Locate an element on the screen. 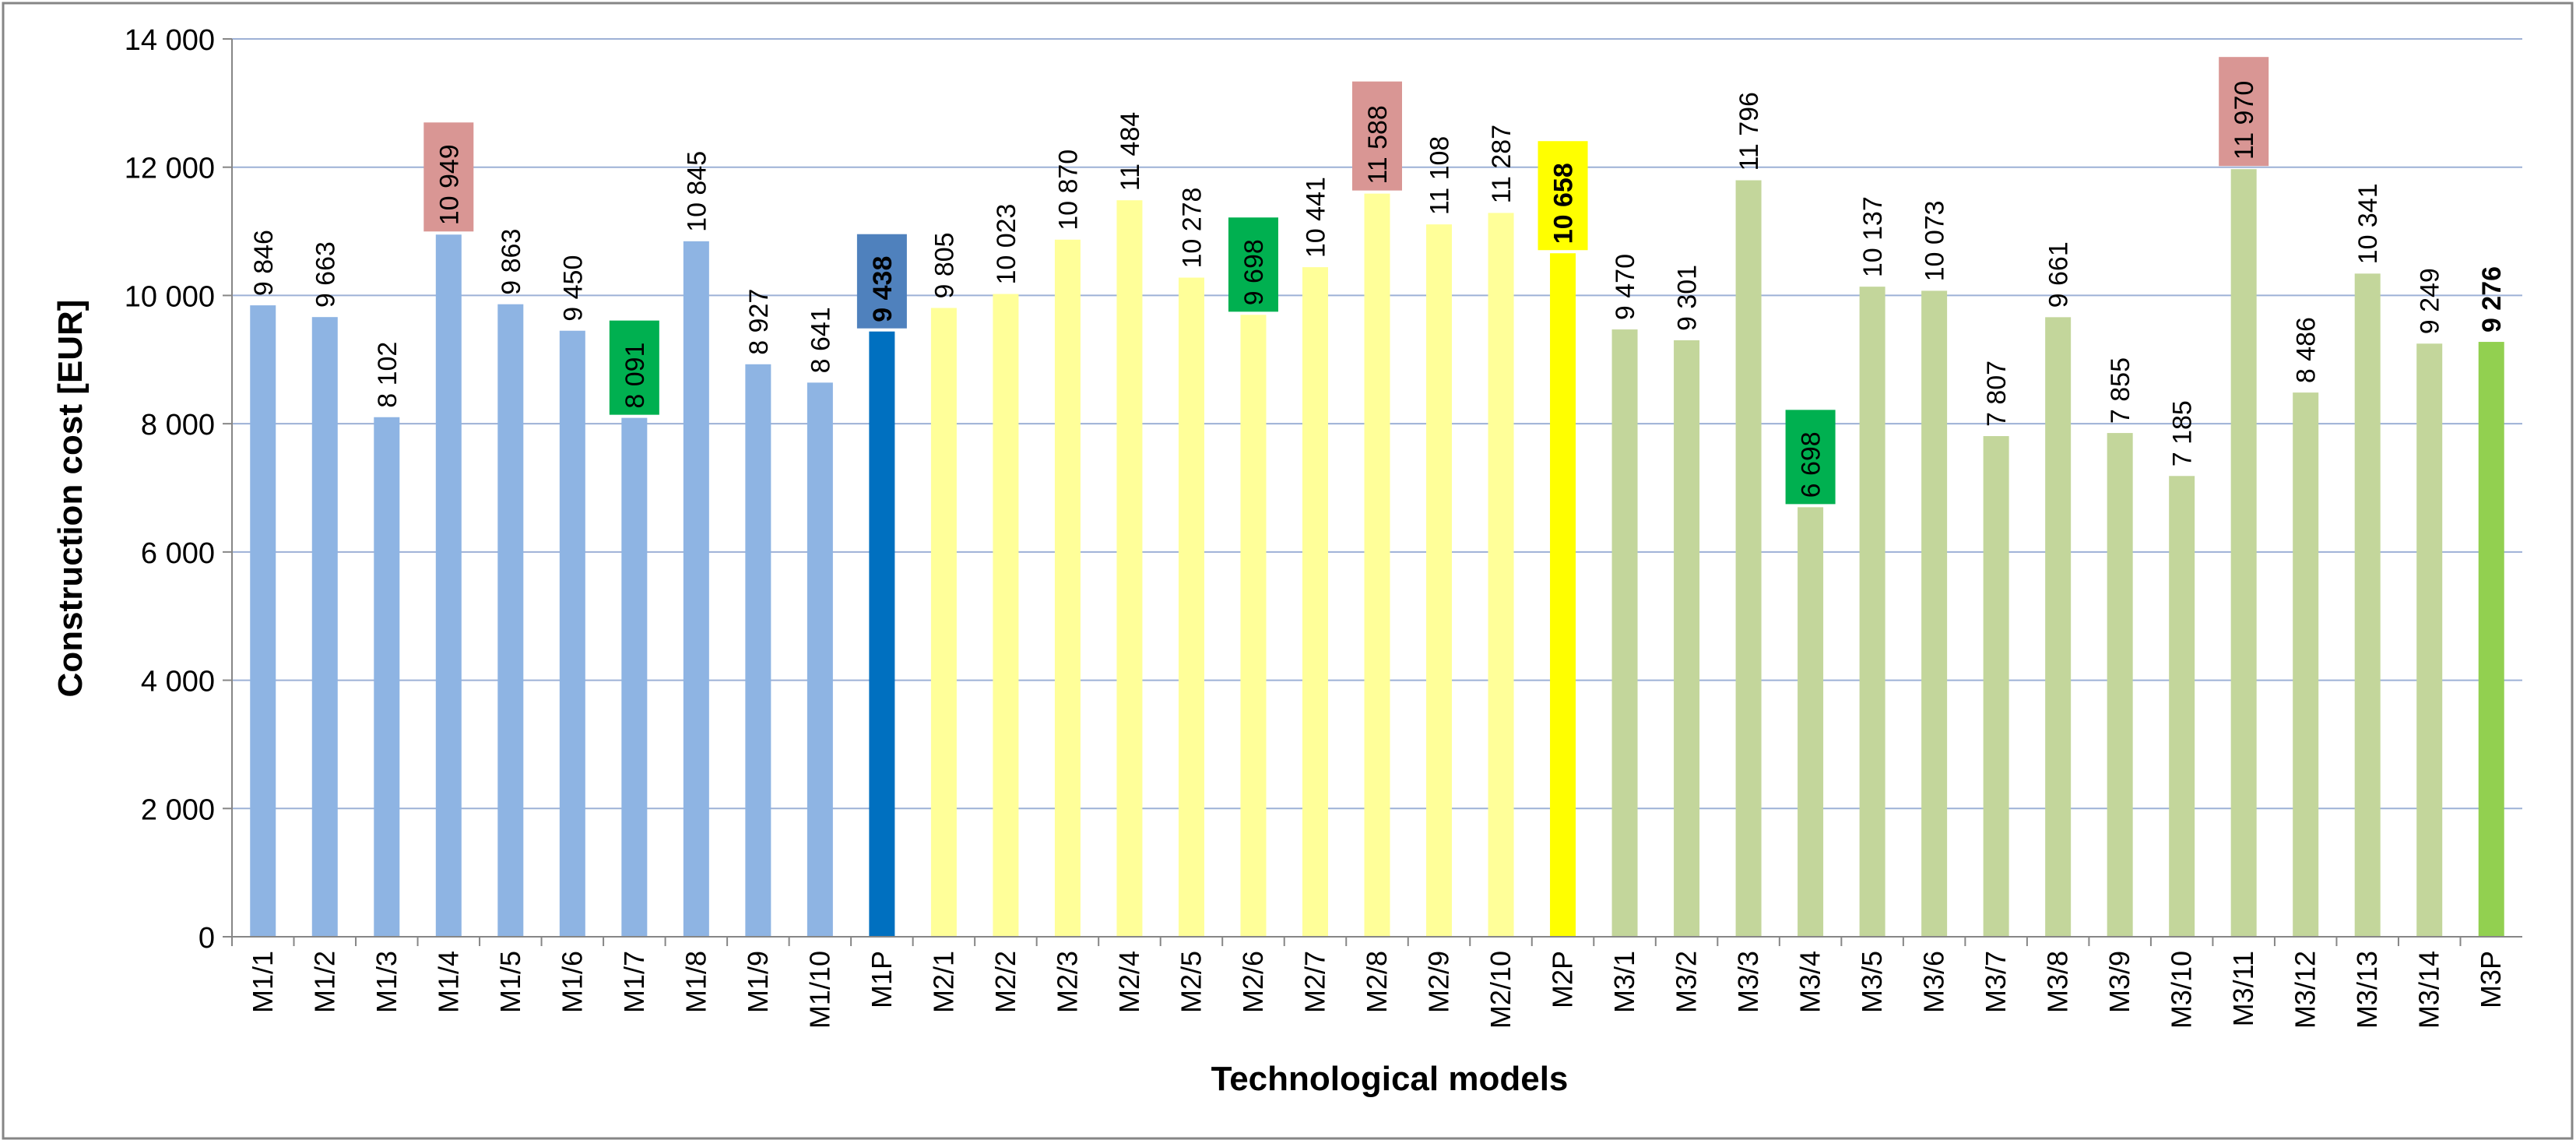 This screenshot has height=1147, width=2576. x-tick-label: M3/10 is located at coordinates (2182, 990).